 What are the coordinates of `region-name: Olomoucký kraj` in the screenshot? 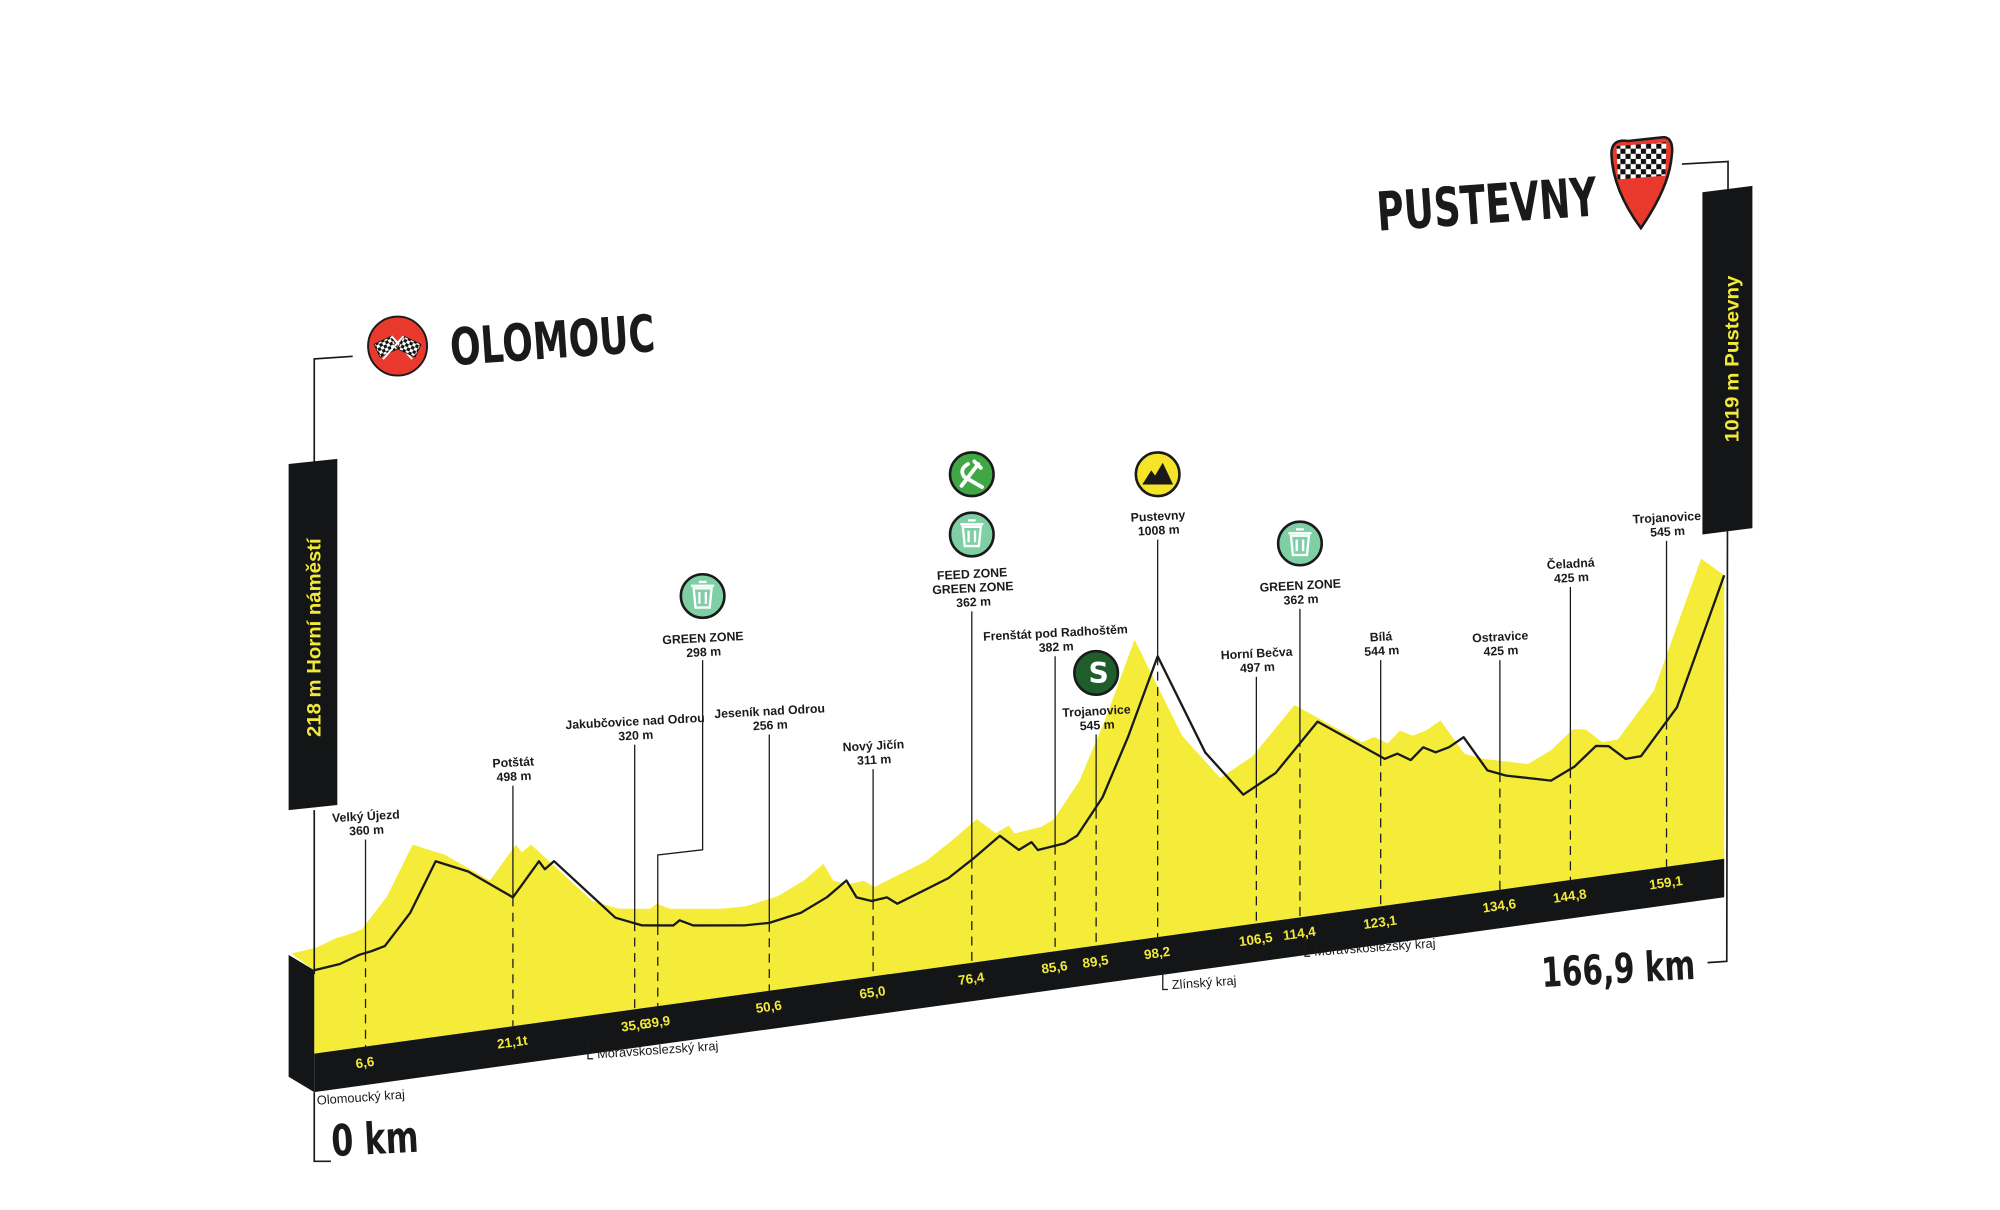 It's located at (360, 1097).